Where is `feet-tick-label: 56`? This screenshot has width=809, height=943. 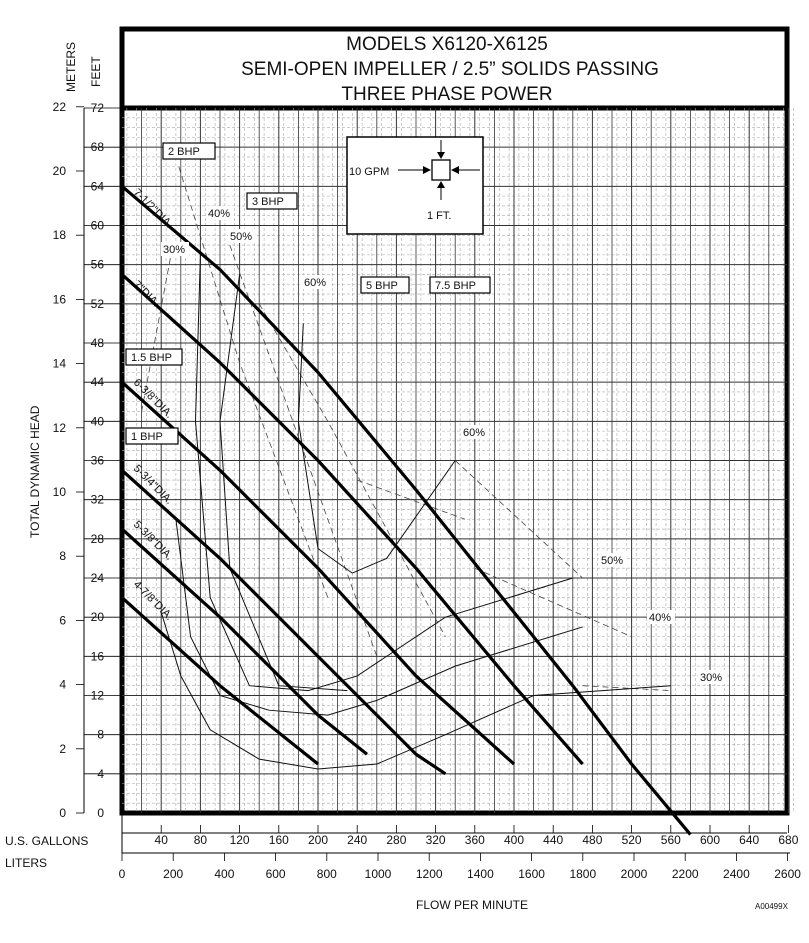 feet-tick-label: 56 is located at coordinates (98, 265).